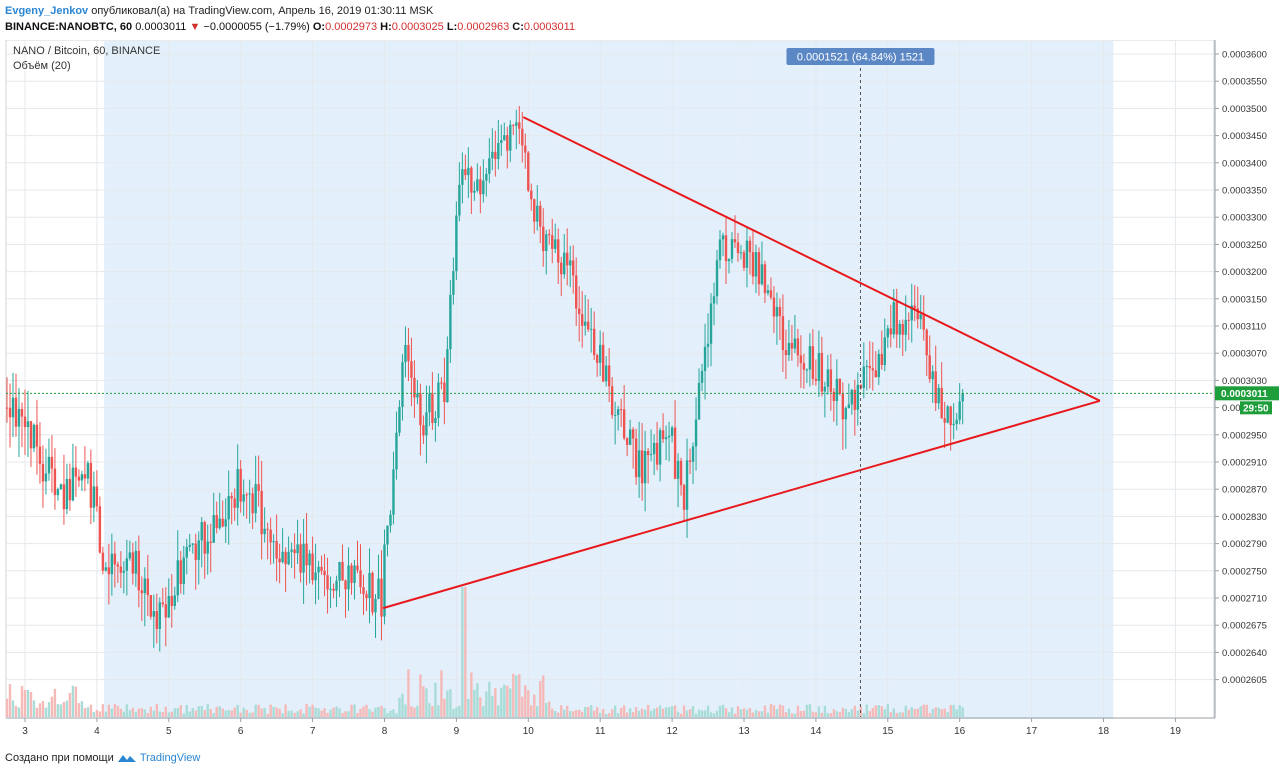  What do you see at coordinates (1247, 379) in the screenshot?
I see `price-axis` at bounding box center [1247, 379].